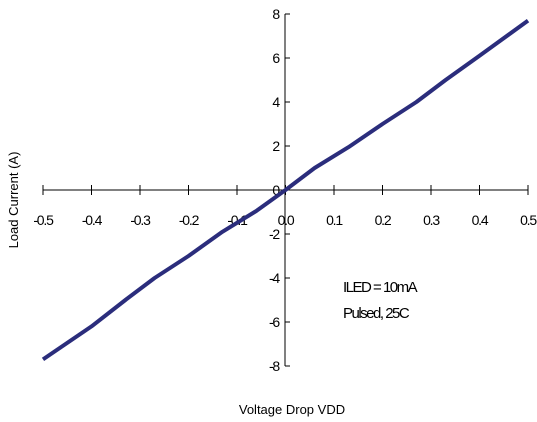 The height and width of the screenshot is (422, 537). What do you see at coordinates (334, 220) in the screenshot?
I see `x-tick-label: 0.1` at bounding box center [334, 220].